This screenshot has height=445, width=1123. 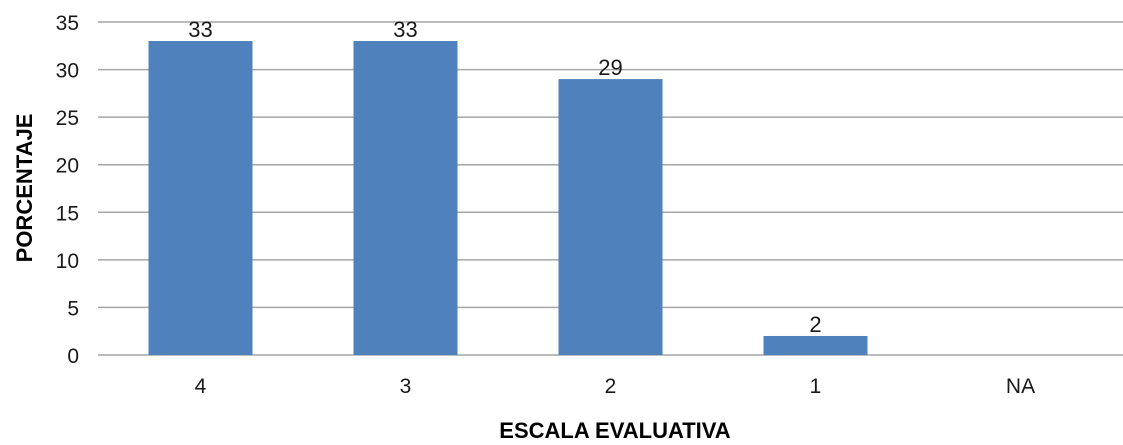 I want to click on x-tick-label: NA, so click(x=1020, y=386).